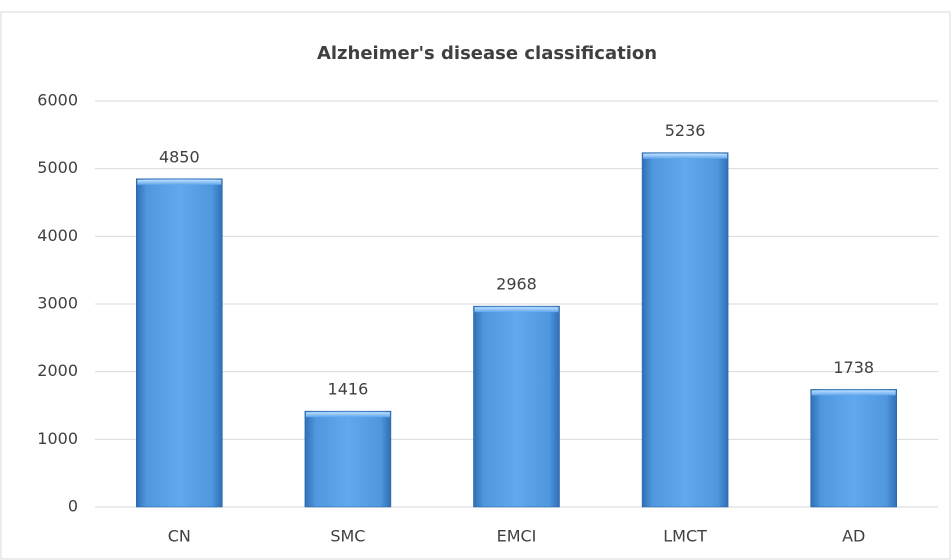  Describe the element at coordinates (57, 303) in the screenshot. I see `y-tick-label: 3000` at that location.